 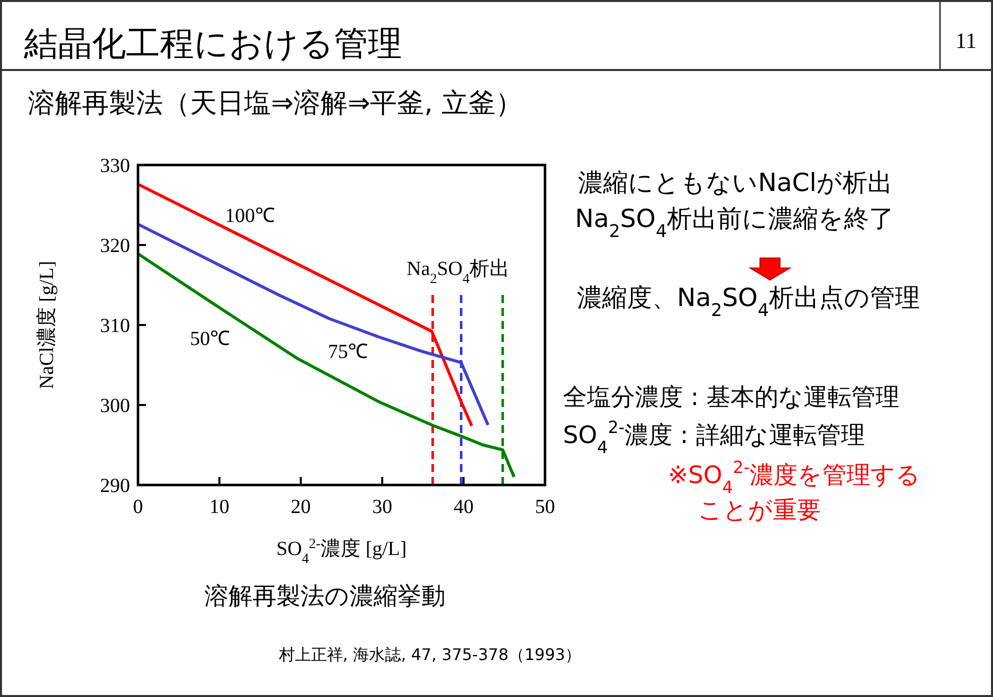 I want to click on ref-line-label: Na$_{2}$SO$_{4}$析出, so click(x=458, y=272).